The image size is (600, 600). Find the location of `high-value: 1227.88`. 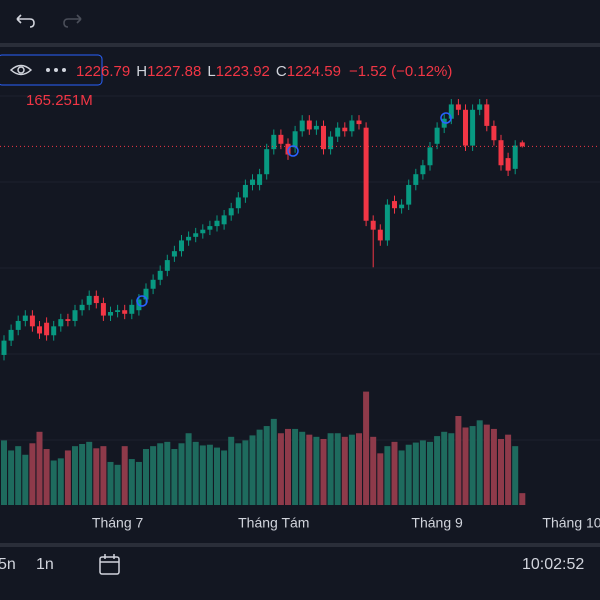

high-value: 1227.88 is located at coordinates (174, 71).